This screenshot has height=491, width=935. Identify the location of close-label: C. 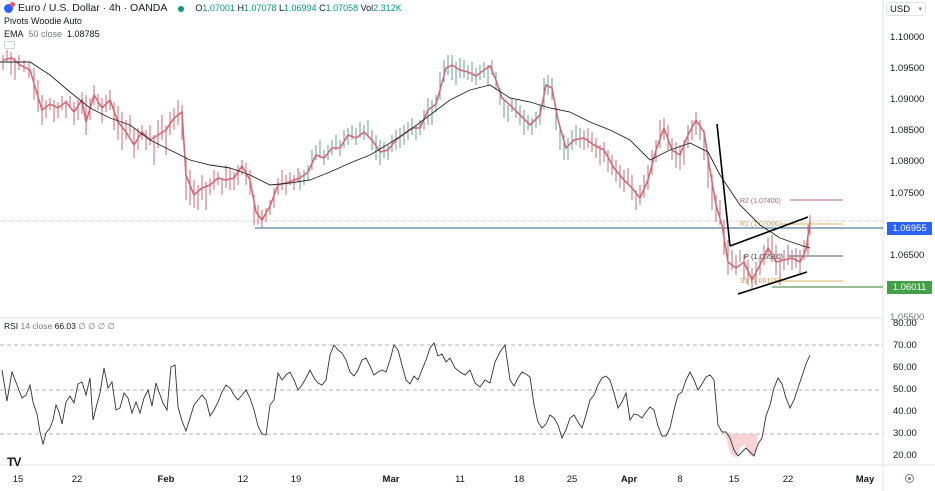
(322, 8).